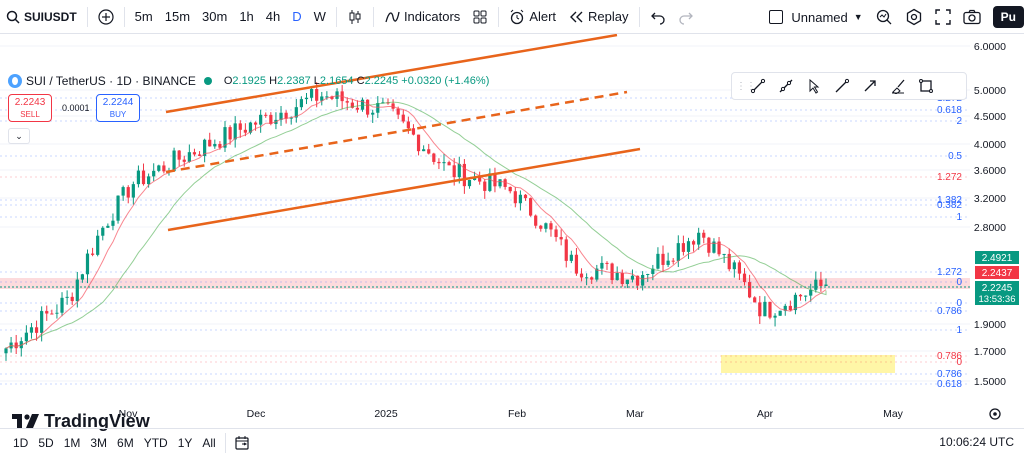  I want to click on ray-tool-icon, so click(786, 86).